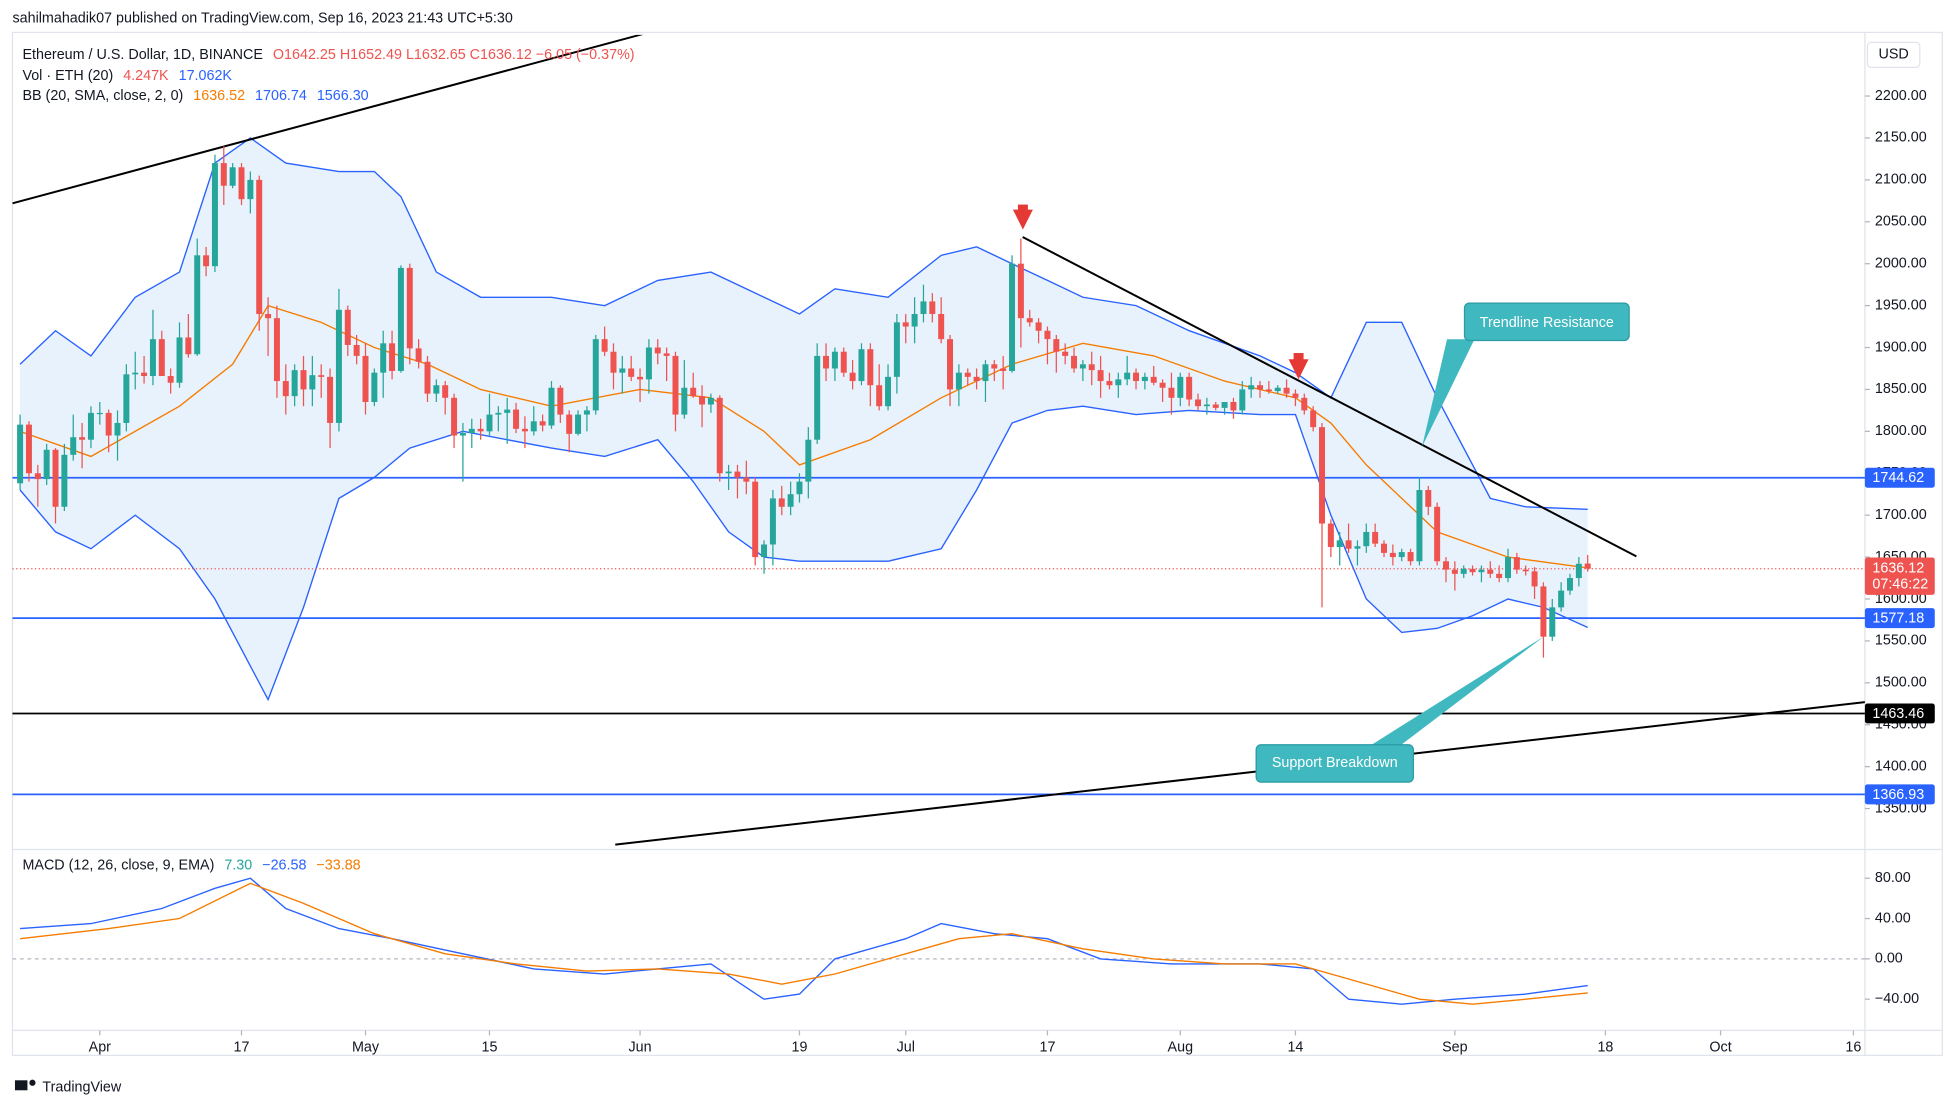 The image size is (1946, 1104). What do you see at coordinates (804, 943) in the screenshot?
I see `signal-line` at bounding box center [804, 943].